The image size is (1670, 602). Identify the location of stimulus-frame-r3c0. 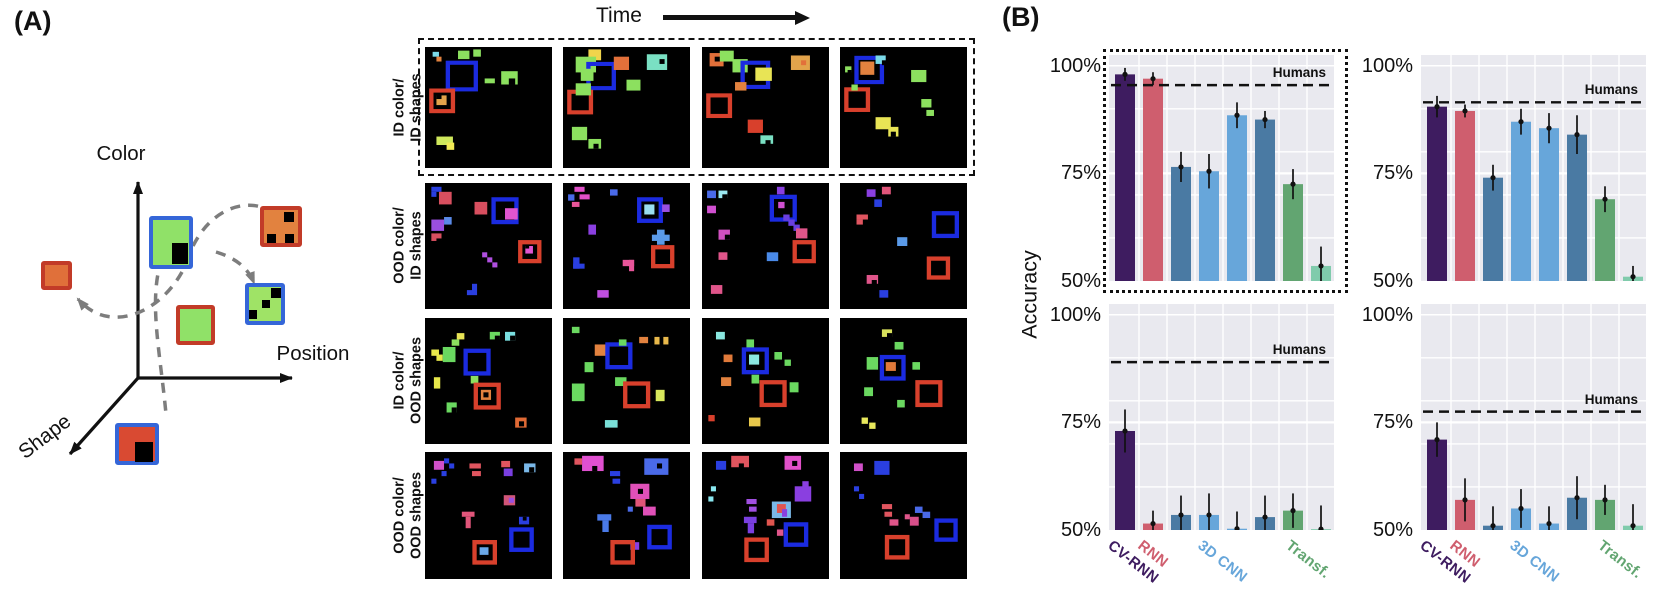
(488, 515).